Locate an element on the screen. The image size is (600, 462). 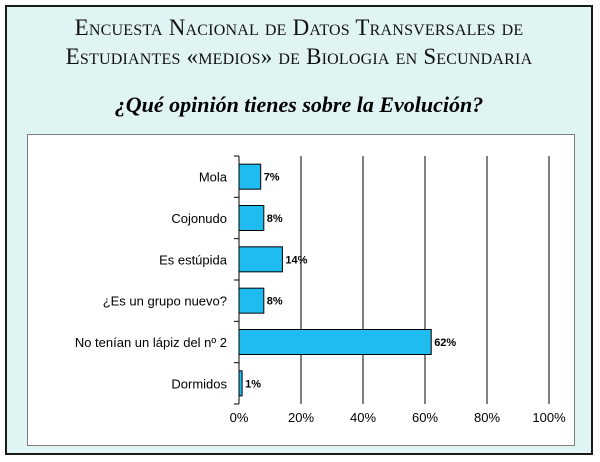
data-label: 14% is located at coordinates (296, 260).